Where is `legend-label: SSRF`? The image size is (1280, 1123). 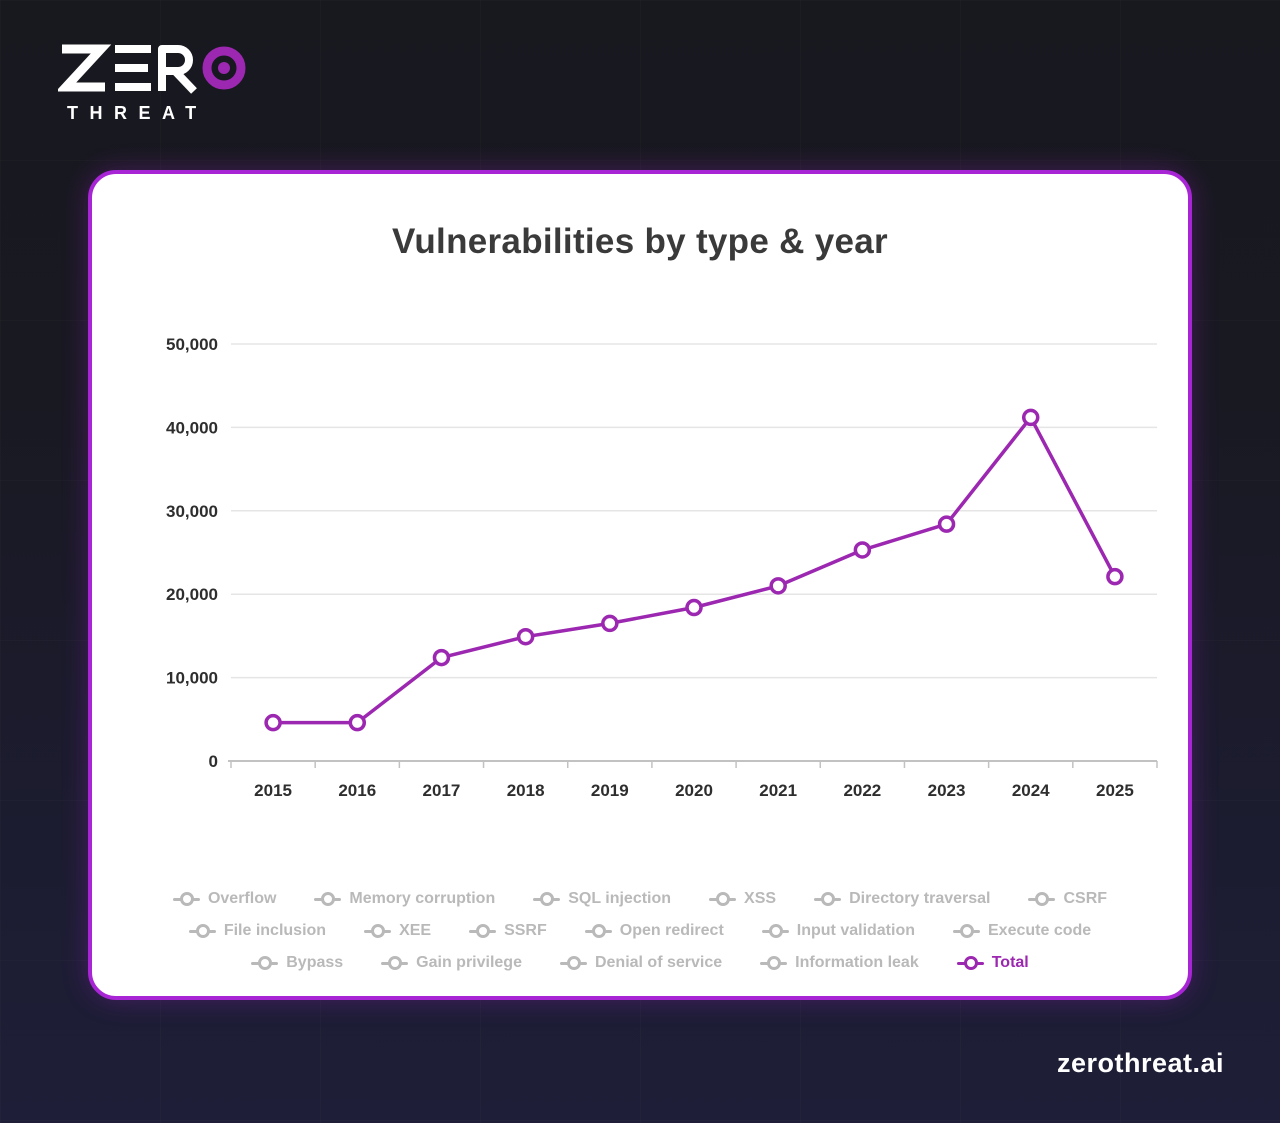
legend-label: SSRF is located at coordinates (525, 930).